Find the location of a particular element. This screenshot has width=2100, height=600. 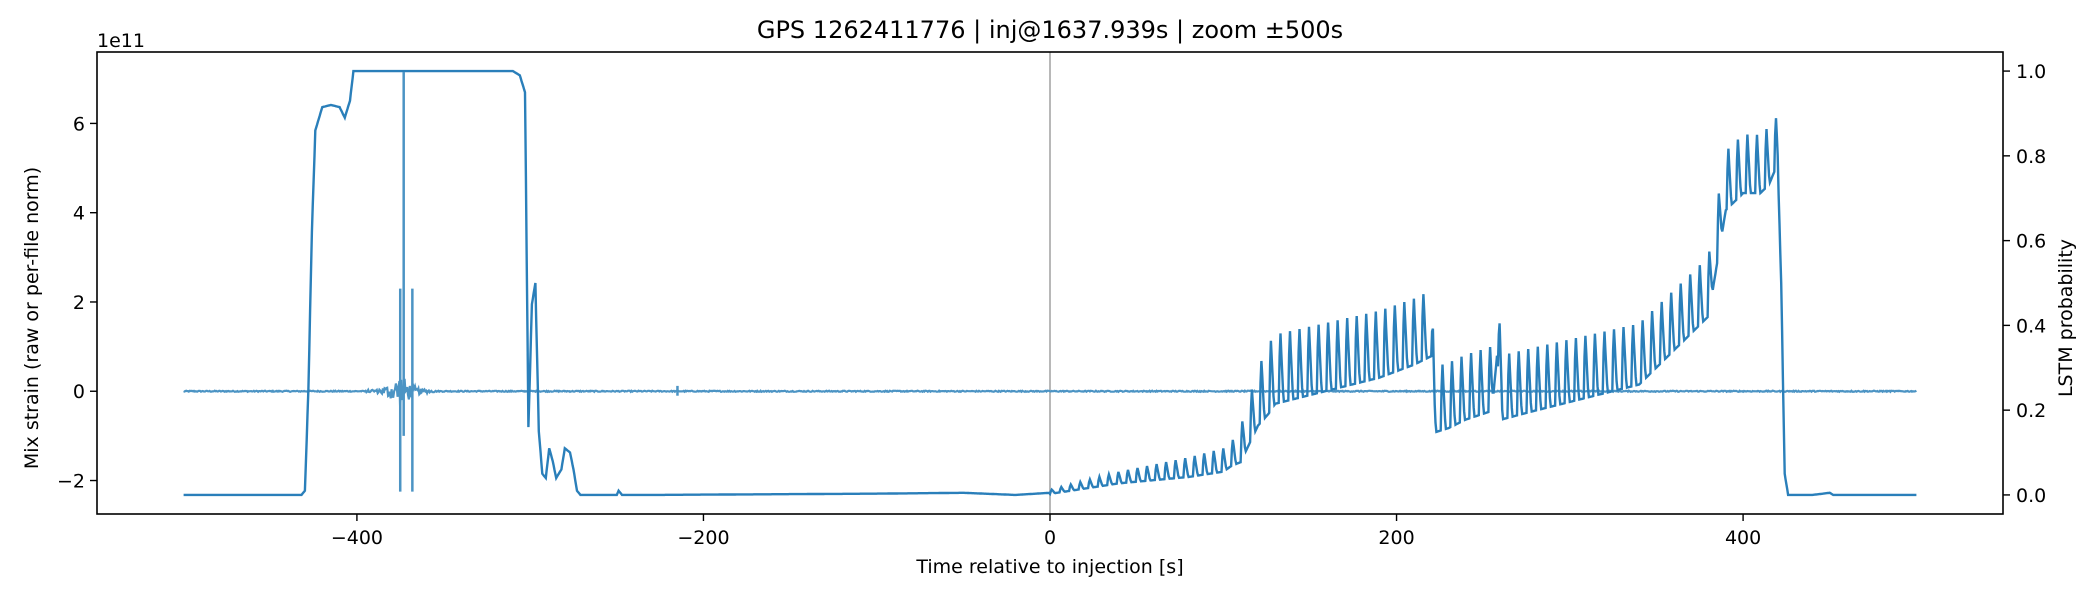

x-tick-label-0: −400 is located at coordinates (357, 538).